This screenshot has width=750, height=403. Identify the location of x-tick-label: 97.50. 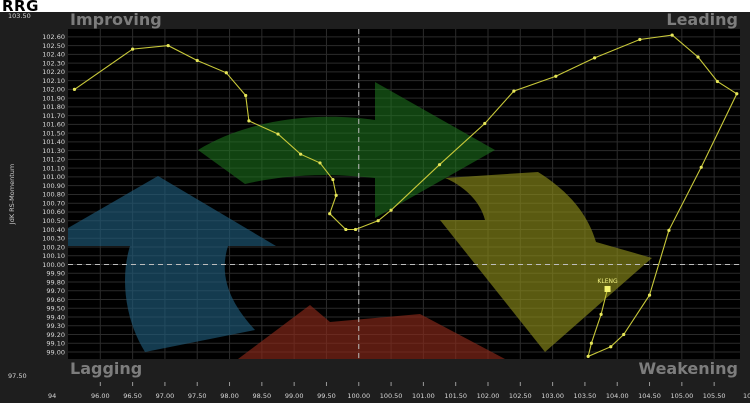
(197, 396).